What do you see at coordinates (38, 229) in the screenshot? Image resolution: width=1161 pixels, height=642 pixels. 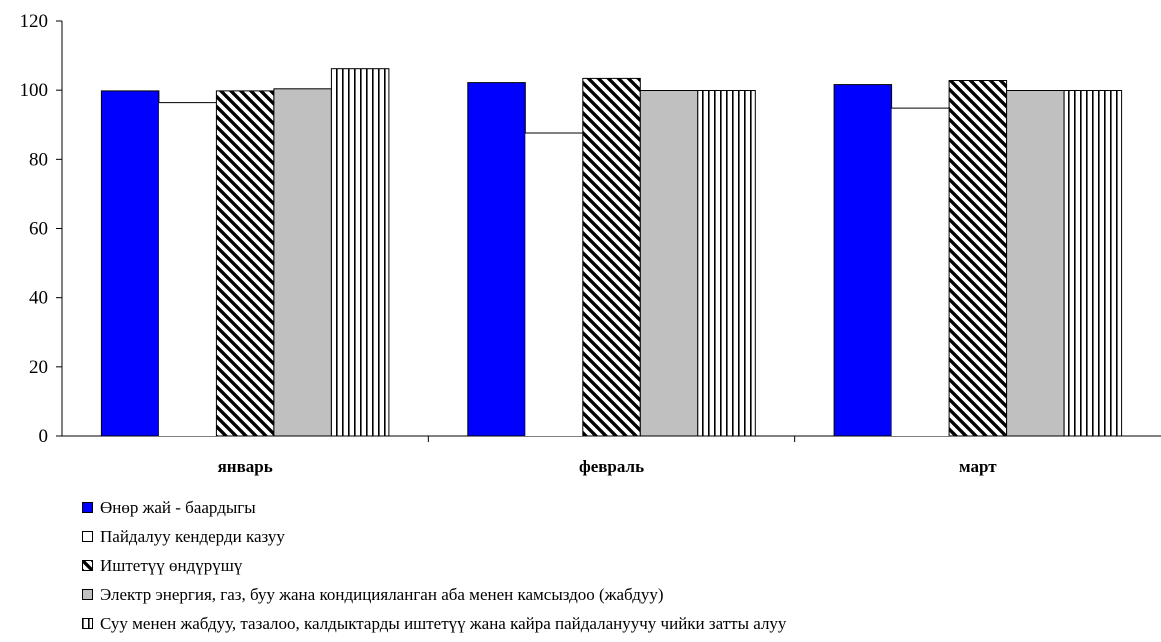 I see `y-tick-label: 60` at bounding box center [38, 229].